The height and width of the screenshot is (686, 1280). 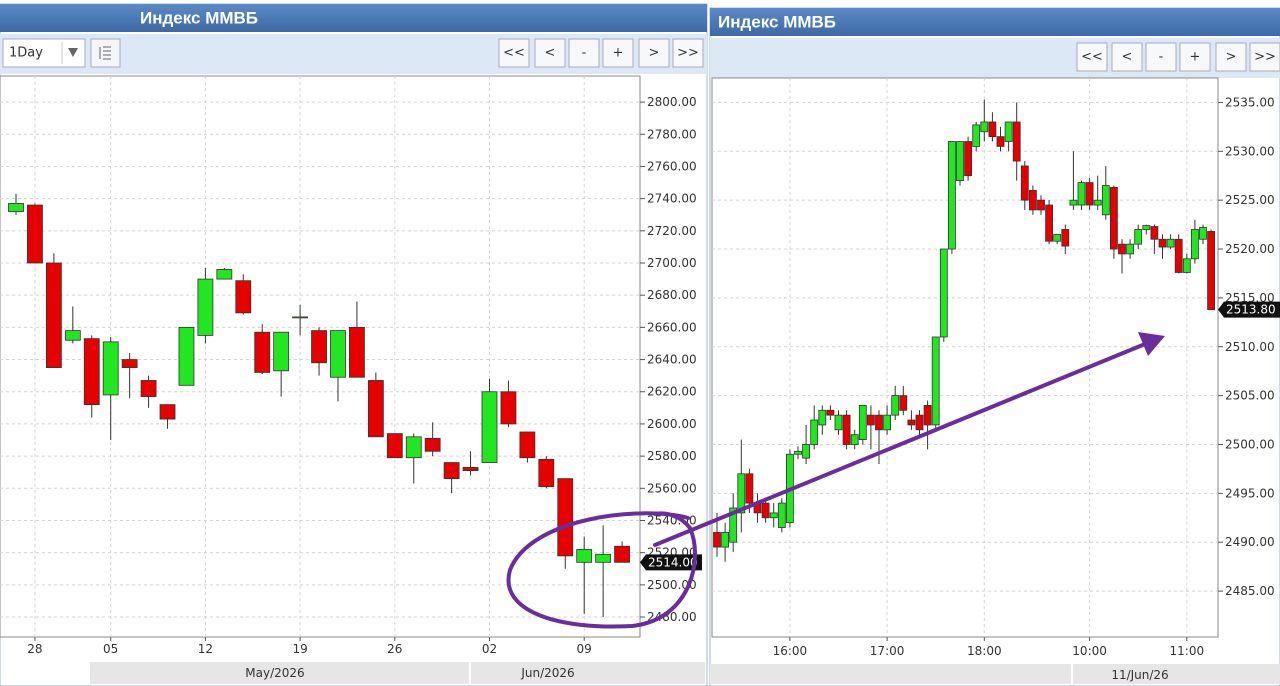 What do you see at coordinates (547, 673) in the screenshot?
I see `x-group-label: Jun/2026` at bounding box center [547, 673].